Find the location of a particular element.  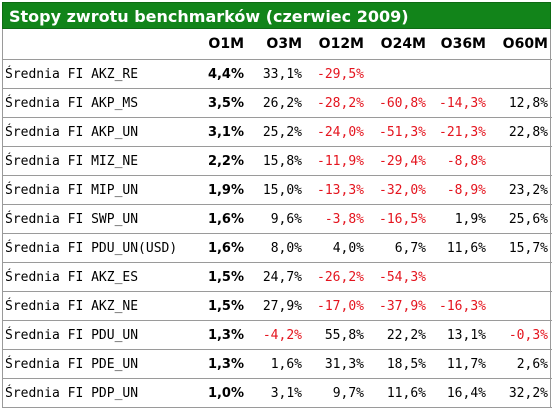

header-o24m: O24M is located at coordinates (399, 44).